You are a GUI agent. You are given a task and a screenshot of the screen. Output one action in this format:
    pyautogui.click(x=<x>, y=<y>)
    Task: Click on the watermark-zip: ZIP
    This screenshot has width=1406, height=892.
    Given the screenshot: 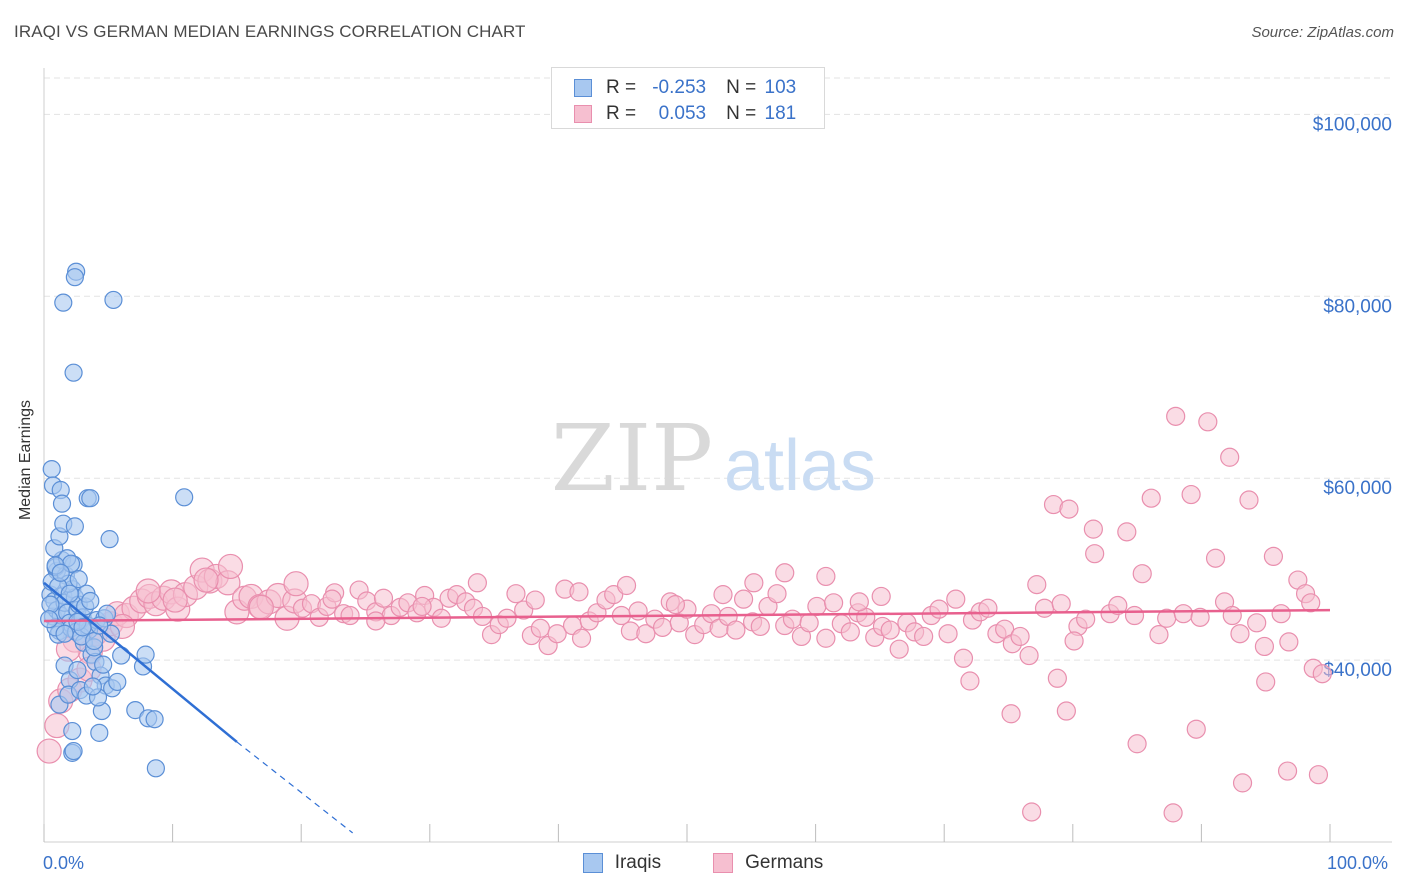 What is the action you would take?
    pyautogui.click(x=632, y=458)
    